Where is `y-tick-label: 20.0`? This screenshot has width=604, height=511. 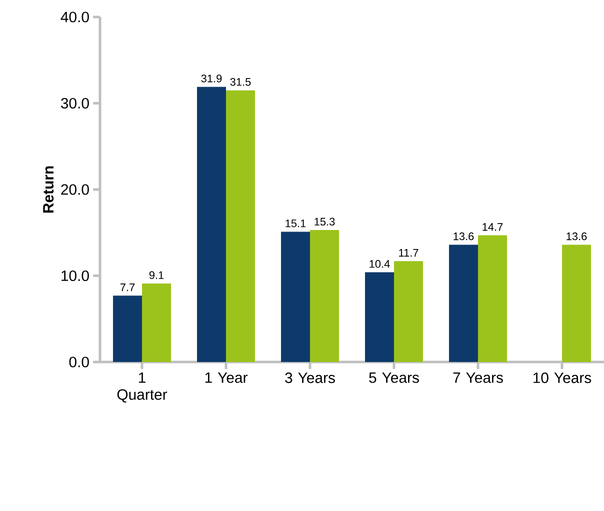 y-tick-label: 20.0 is located at coordinates (75, 189).